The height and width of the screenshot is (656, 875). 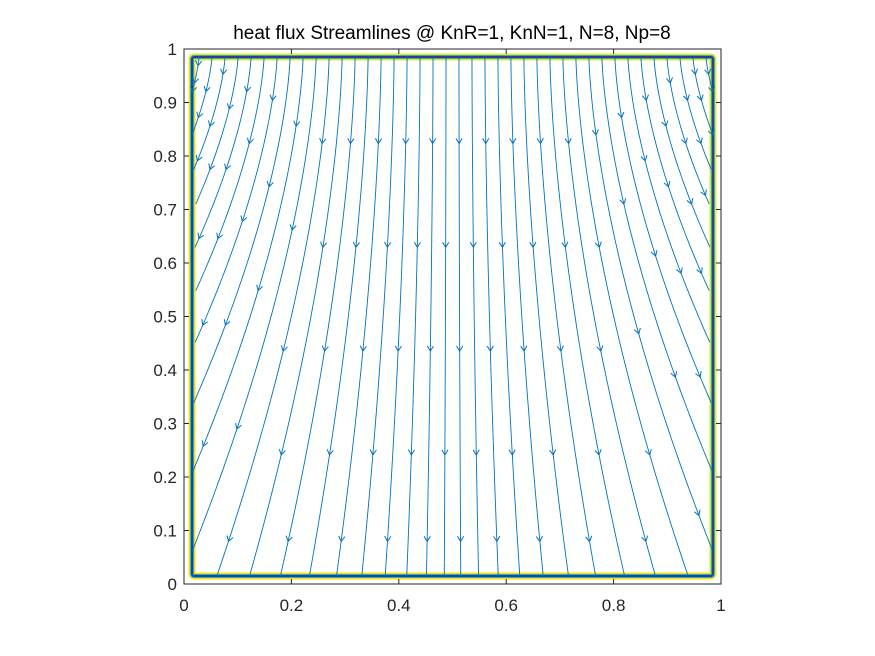 What do you see at coordinates (165, 103) in the screenshot?
I see `y-tick-label: 0.9` at bounding box center [165, 103].